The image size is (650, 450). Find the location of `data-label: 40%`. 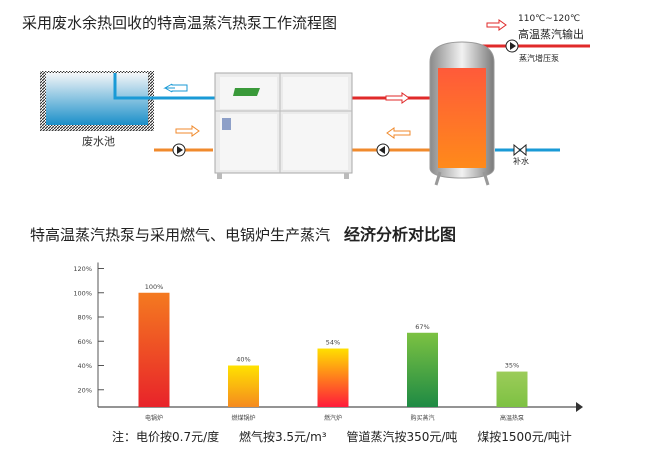

data-label: 40% is located at coordinates (243, 360).